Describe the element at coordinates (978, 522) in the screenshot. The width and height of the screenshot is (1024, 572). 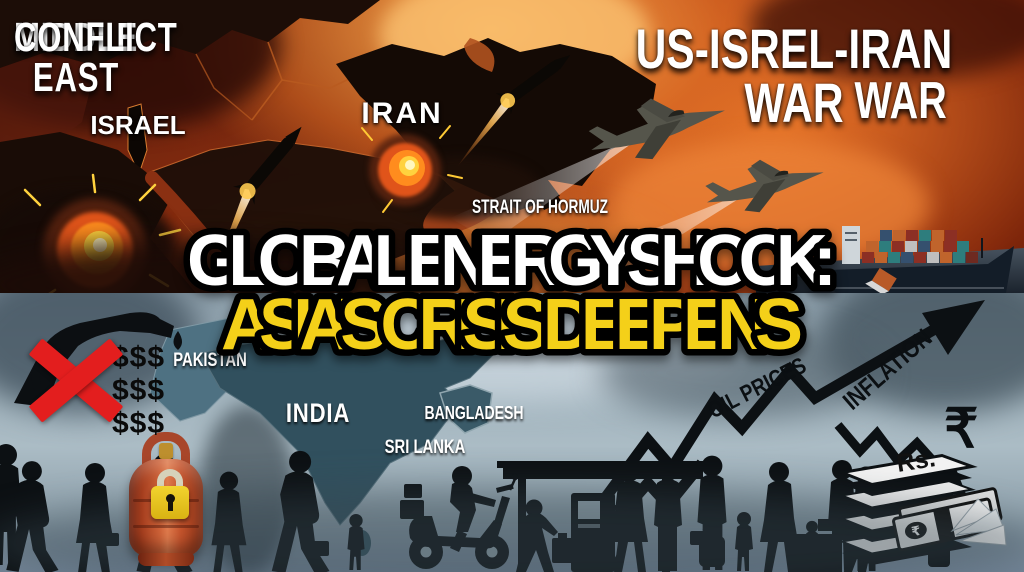
I see `fanned-notes` at that location.